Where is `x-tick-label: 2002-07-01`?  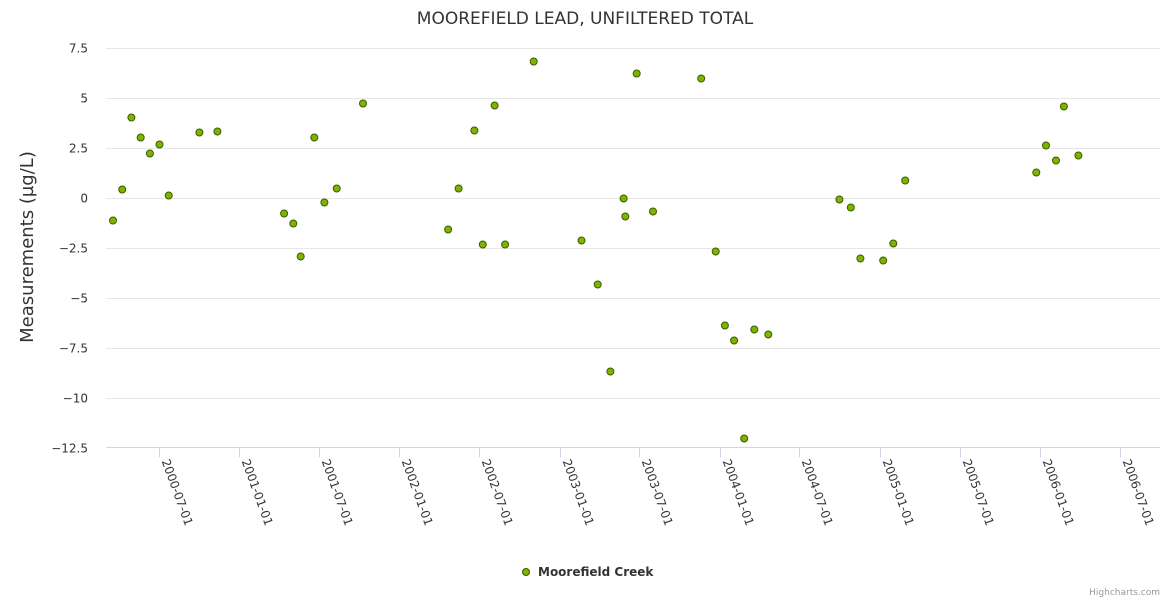
x-tick-label: 2002-07-01 is located at coordinates (497, 492).